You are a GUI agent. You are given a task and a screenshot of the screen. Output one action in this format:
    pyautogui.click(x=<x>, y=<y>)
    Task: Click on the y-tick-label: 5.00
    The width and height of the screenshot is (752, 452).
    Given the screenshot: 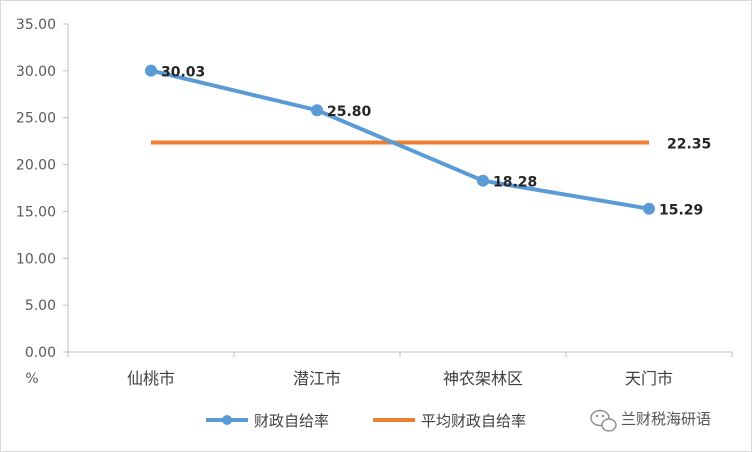 What is the action you would take?
    pyautogui.click(x=40, y=306)
    